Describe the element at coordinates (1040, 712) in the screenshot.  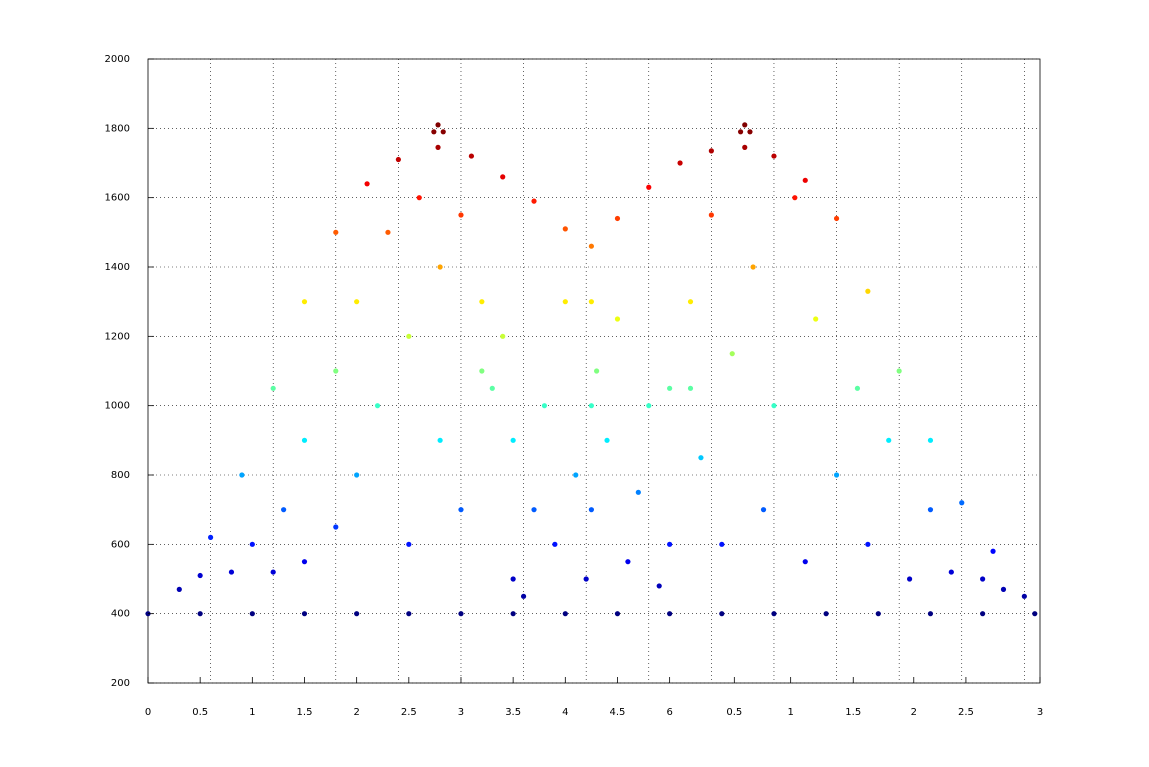
I see `x-tick-label: 3` at that location.